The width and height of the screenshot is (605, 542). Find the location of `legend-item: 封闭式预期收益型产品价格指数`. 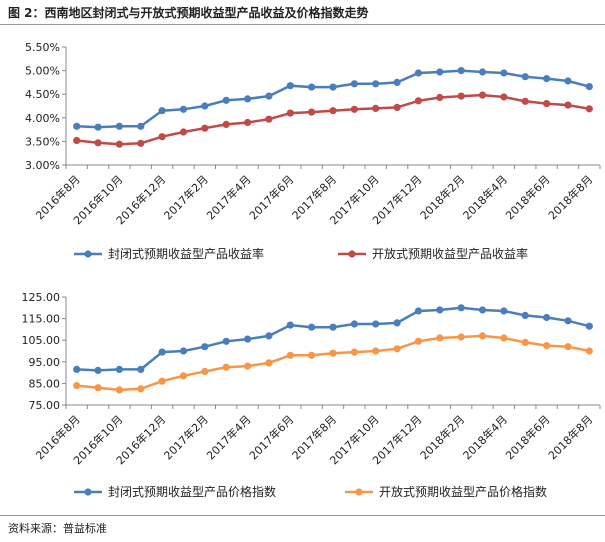

legend-item: 封闭式预期收益型产品价格指数 is located at coordinates (175, 491).